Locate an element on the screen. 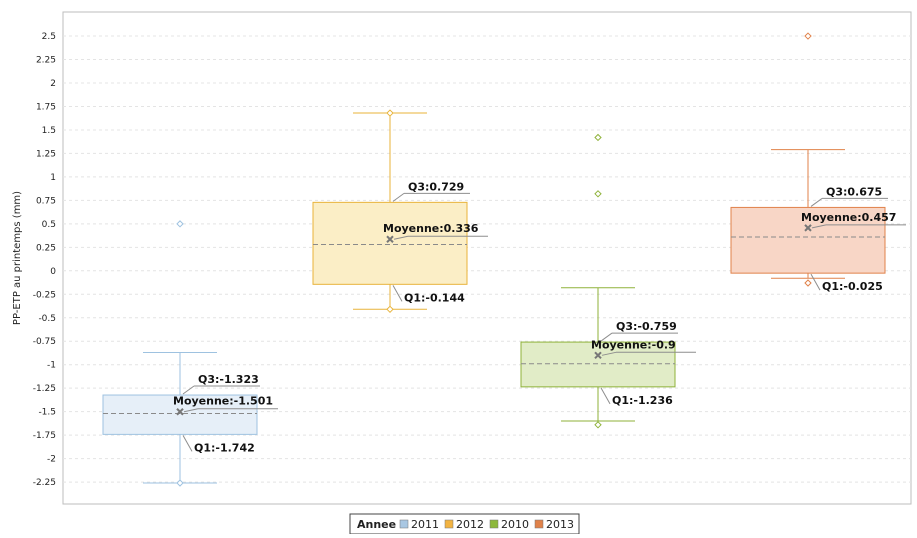 The width and height of the screenshot is (917, 538). legend: Annee 2011 2012 2010 2013 is located at coordinates (464, 524).